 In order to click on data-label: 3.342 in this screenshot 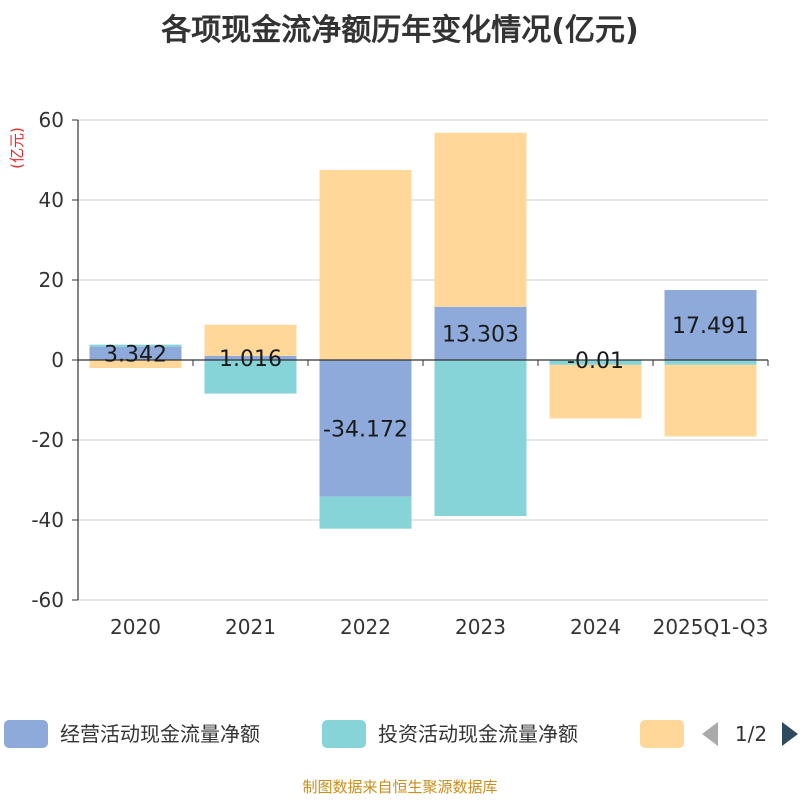, I will do `click(135, 354)`.